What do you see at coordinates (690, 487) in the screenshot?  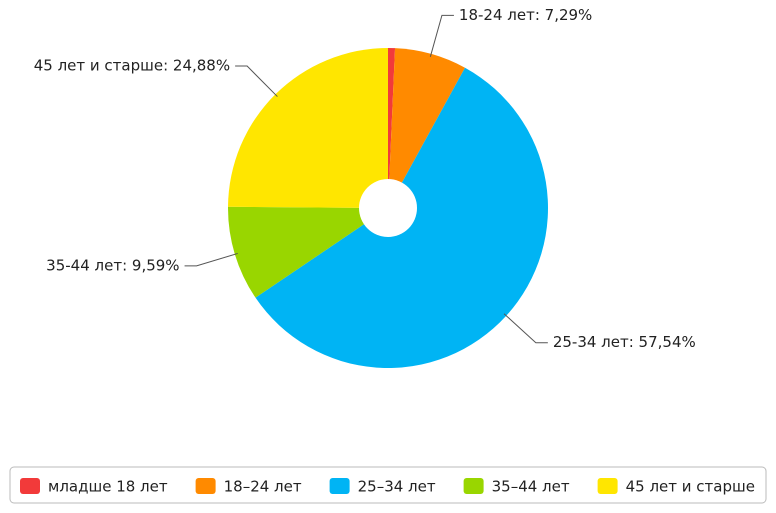 I see `legend-label: 45 лет и старше` at bounding box center [690, 487].